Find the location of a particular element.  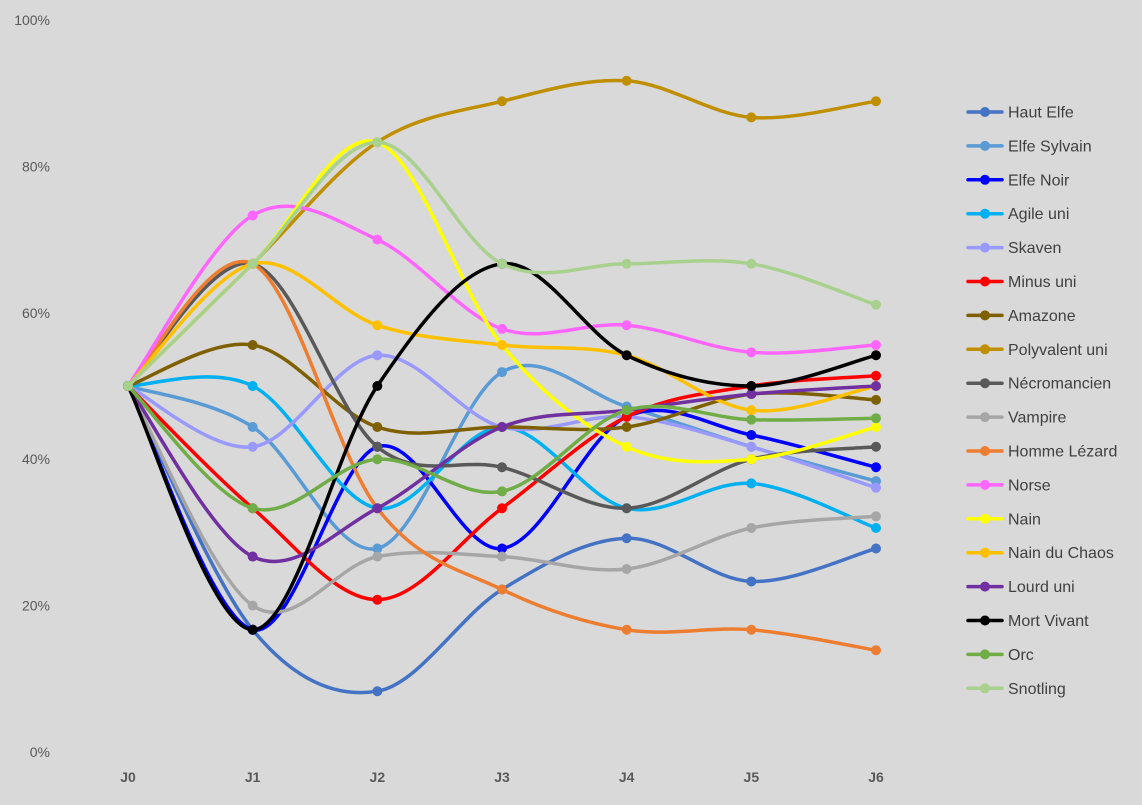

legend-item: Minus uni is located at coordinates (1021, 282).